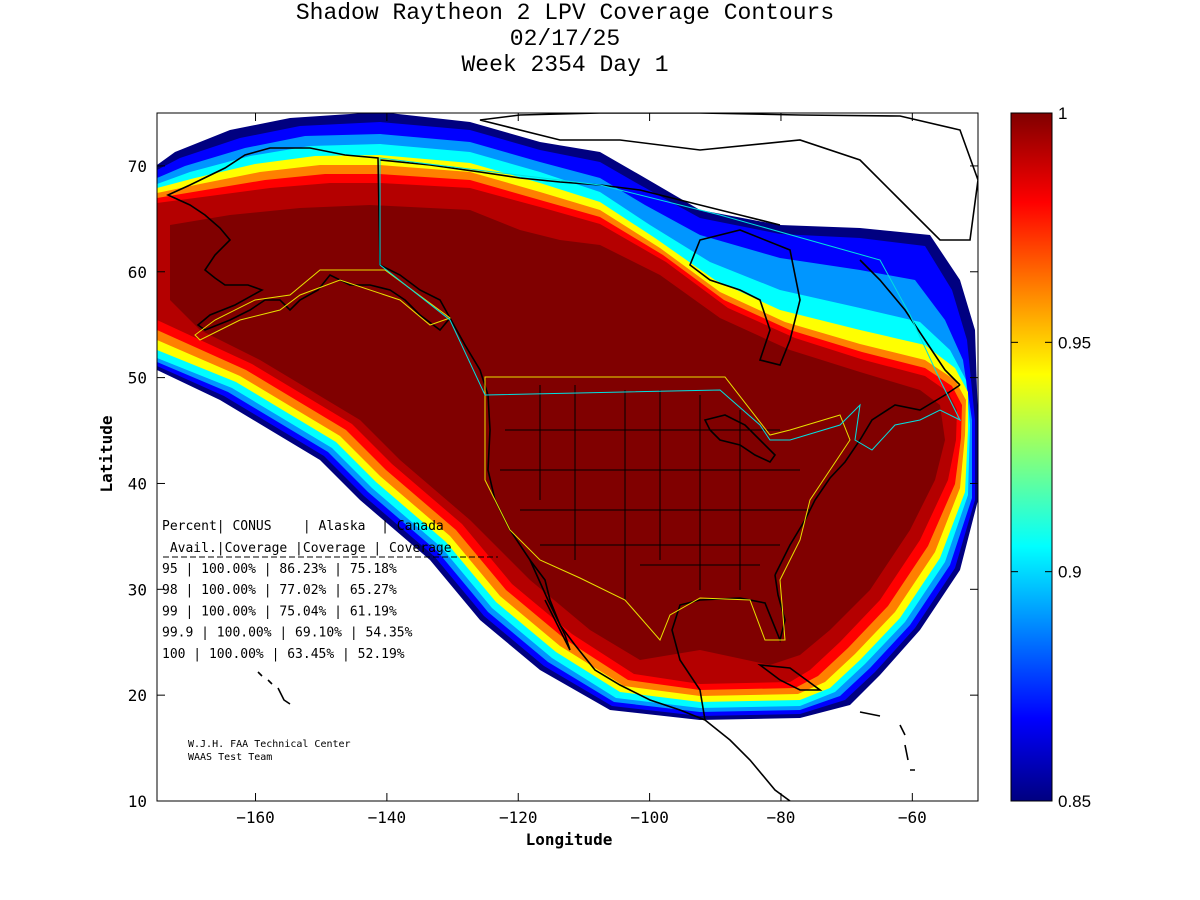  What do you see at coordinates (649, 817) in the screenshot?
I see `x-tick-label: −100` at bounding box center [649, 817].